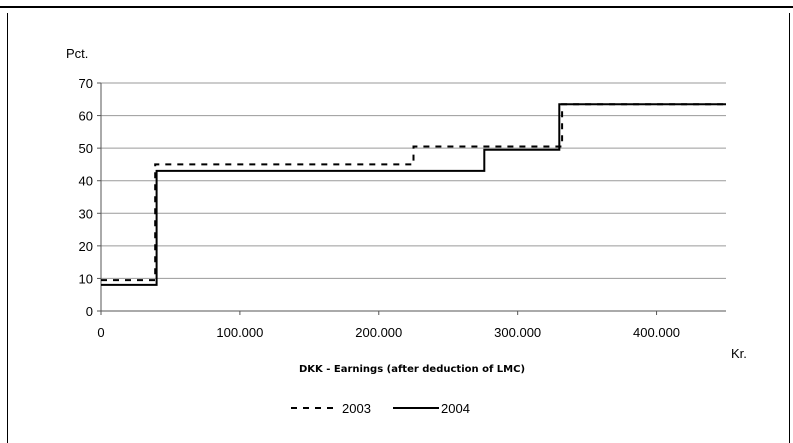 The width and height of the screenshot is (793, 443). I want to click on y-tick-label: 20, so click(86, 246).